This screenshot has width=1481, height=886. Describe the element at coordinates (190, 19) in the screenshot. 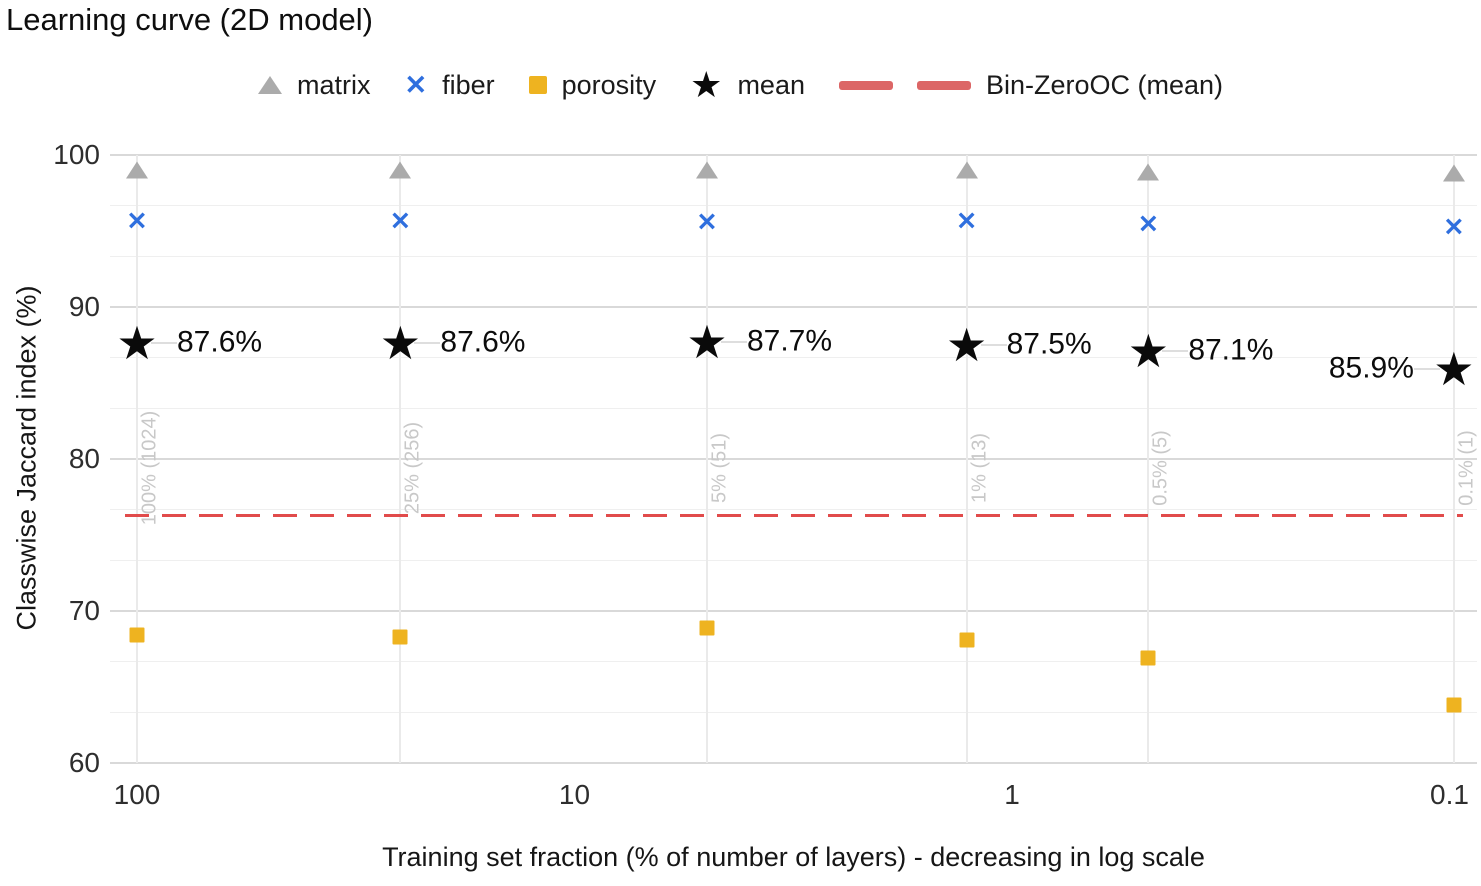

I see `chart-title: Learning curve (2D model)` at that location.